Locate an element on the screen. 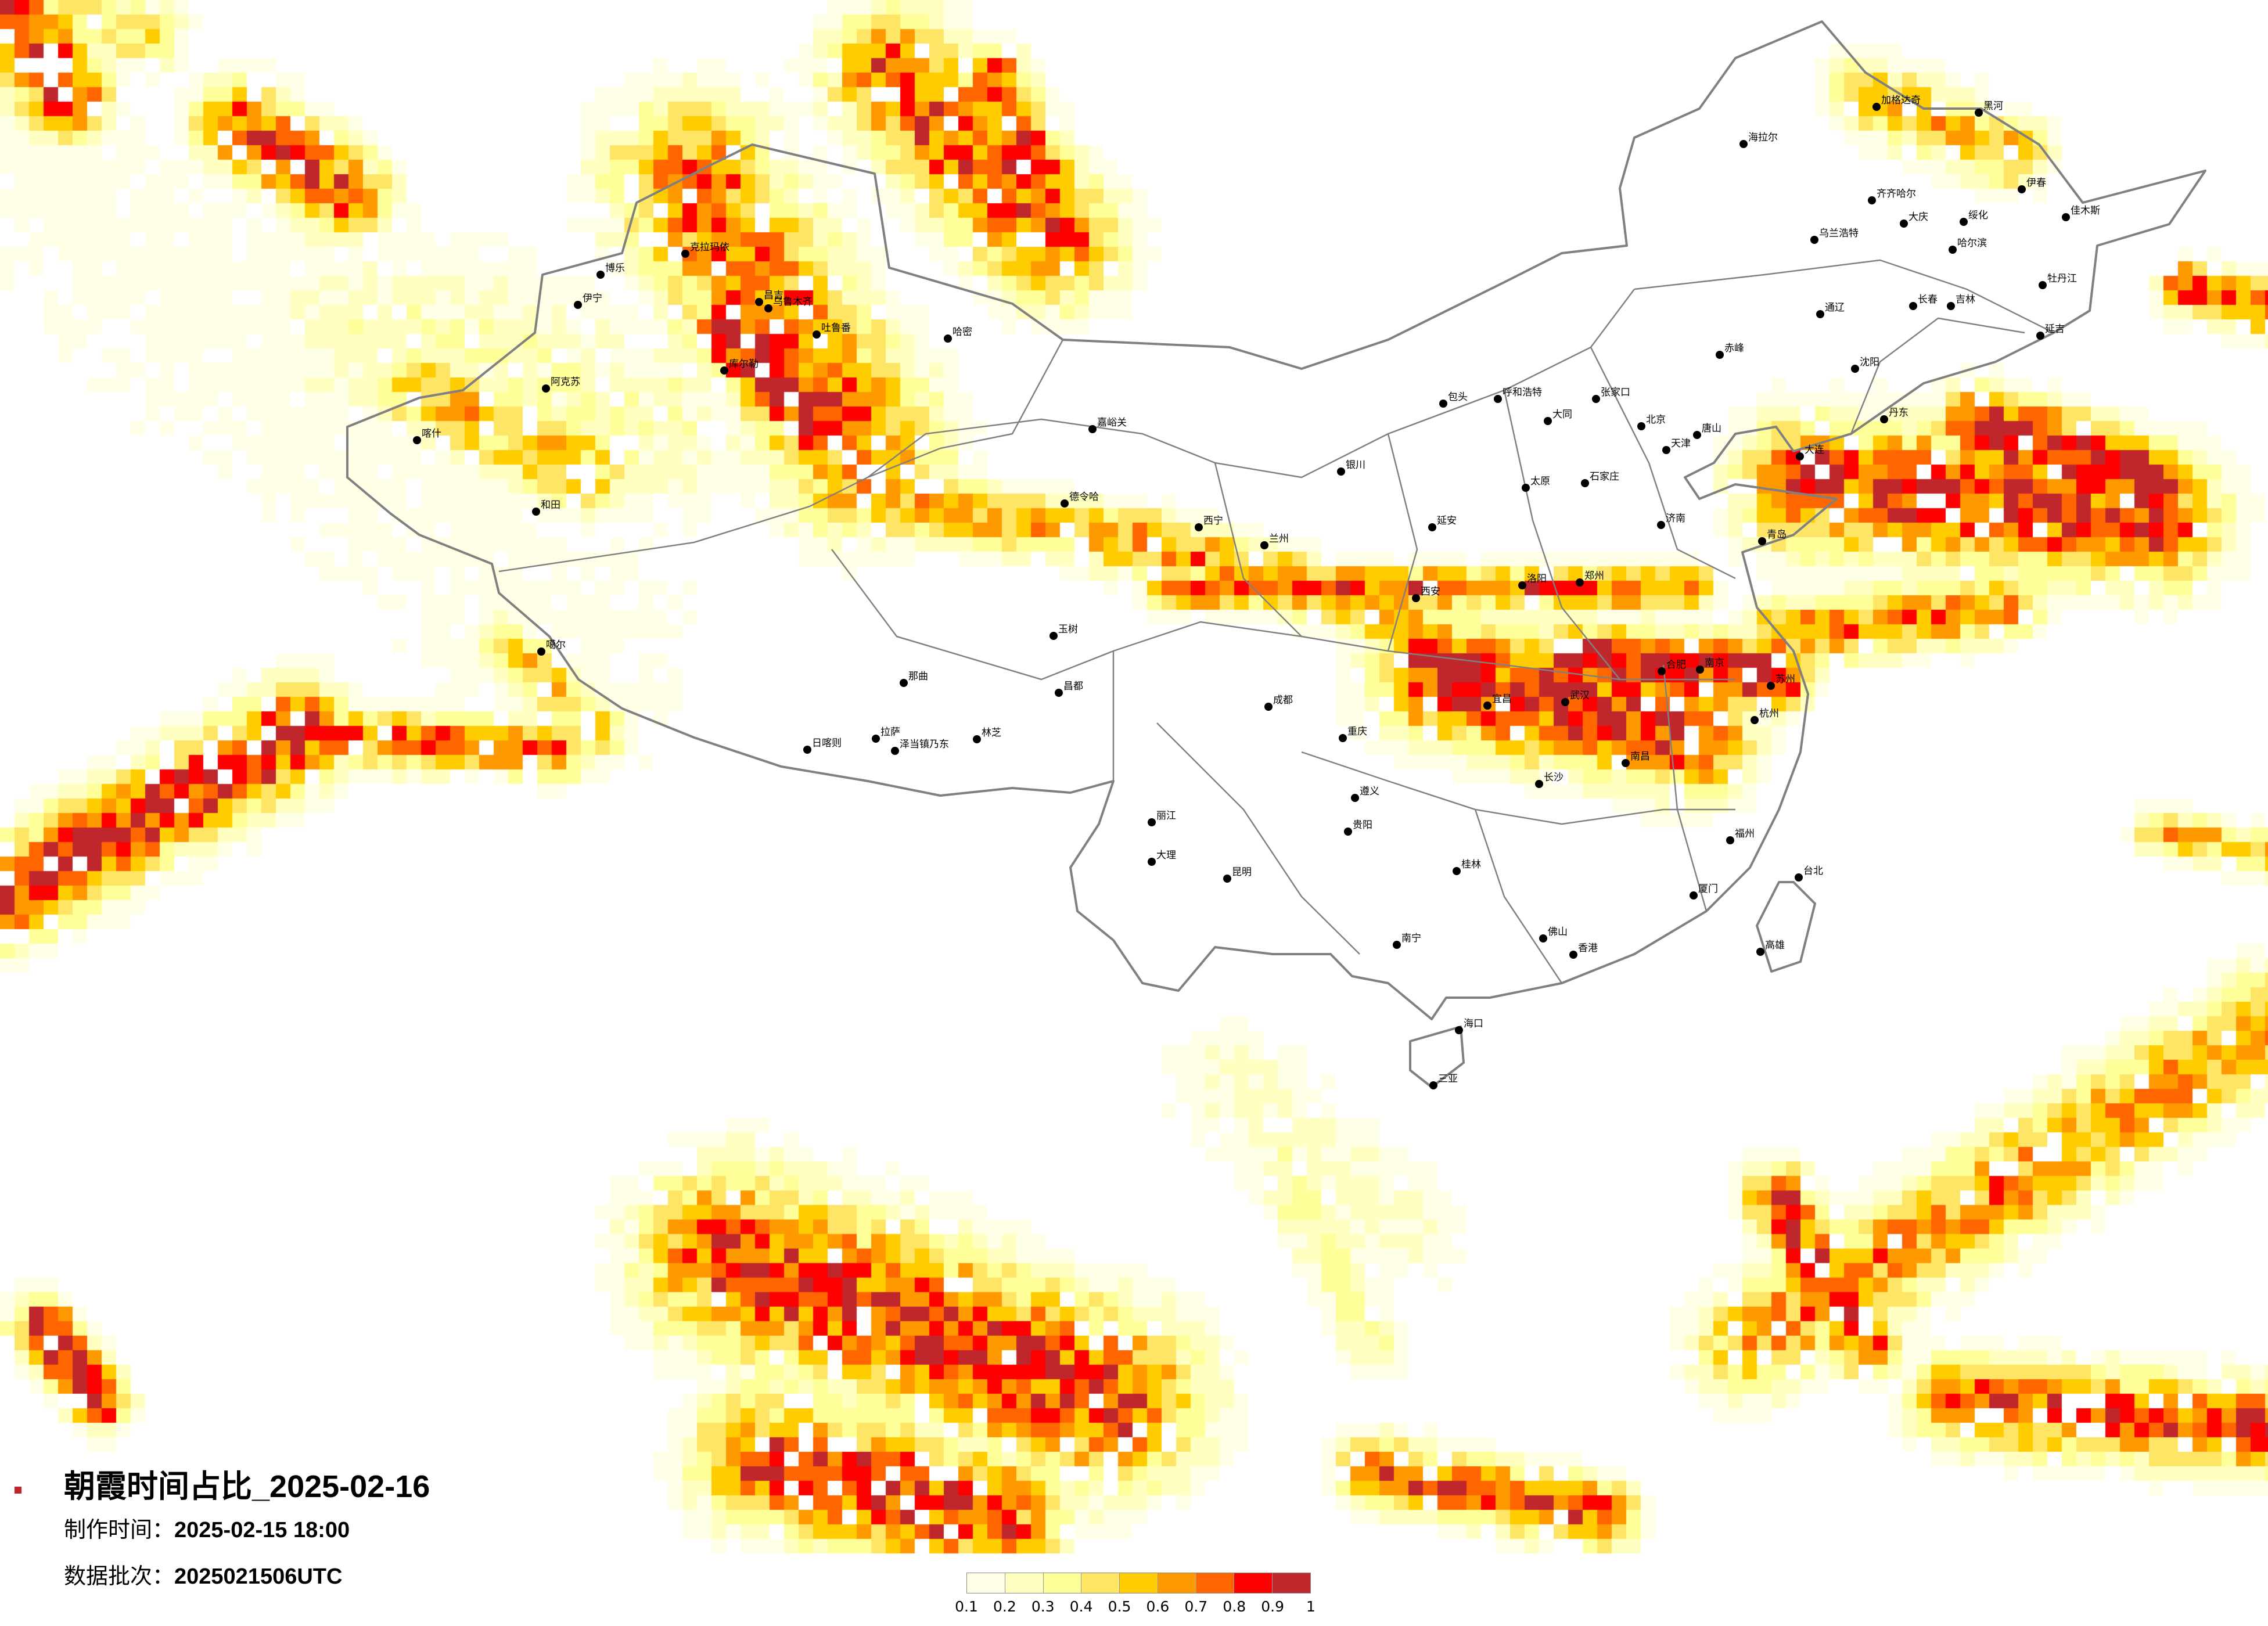 The image size is (2268, 1626). city-marker: 石家庄 is located at coordinates (1600, 479).